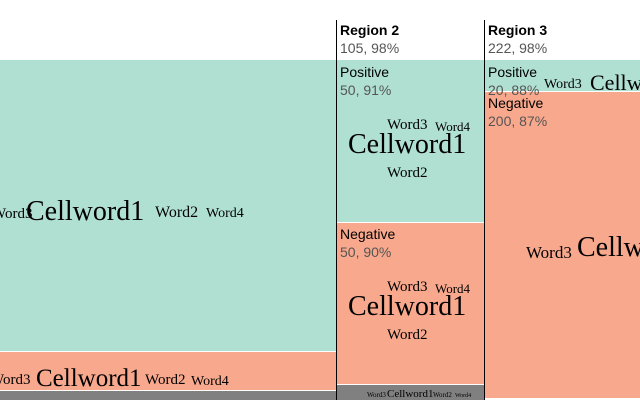 The image size is (640, 400). What do you see at coordinates (366, 252) in the screenshot?
I see `region-2-negative-stats: 50, 90%` at bounding box center [366, 252].